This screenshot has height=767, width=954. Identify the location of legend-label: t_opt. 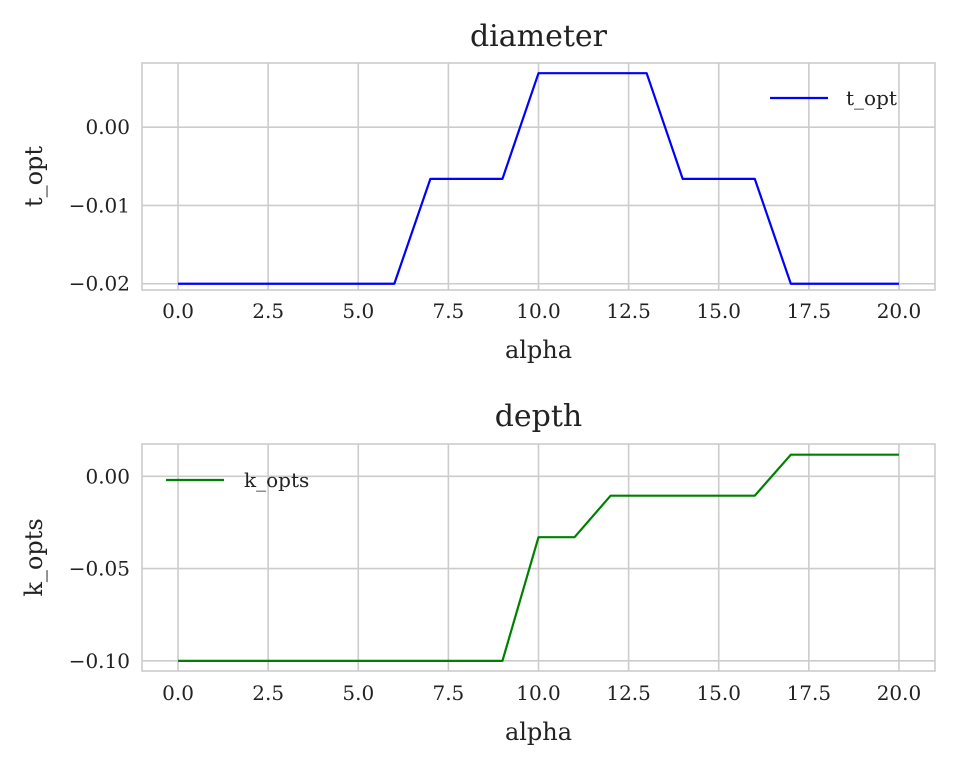
(871, 98).